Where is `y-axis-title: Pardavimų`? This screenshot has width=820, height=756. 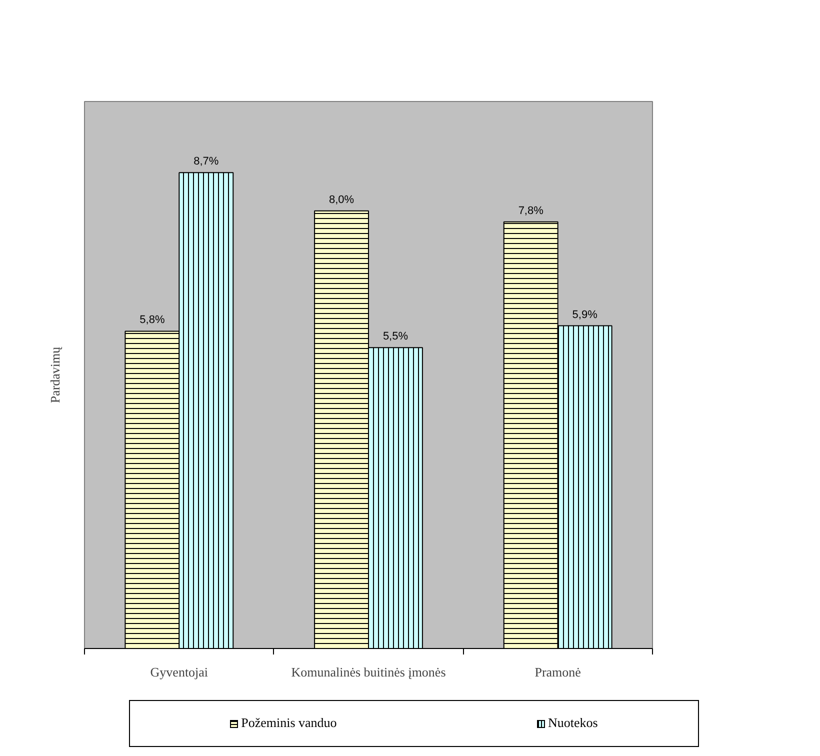 y-axis-title: Pardavimų is located at coordinates (55, 375).